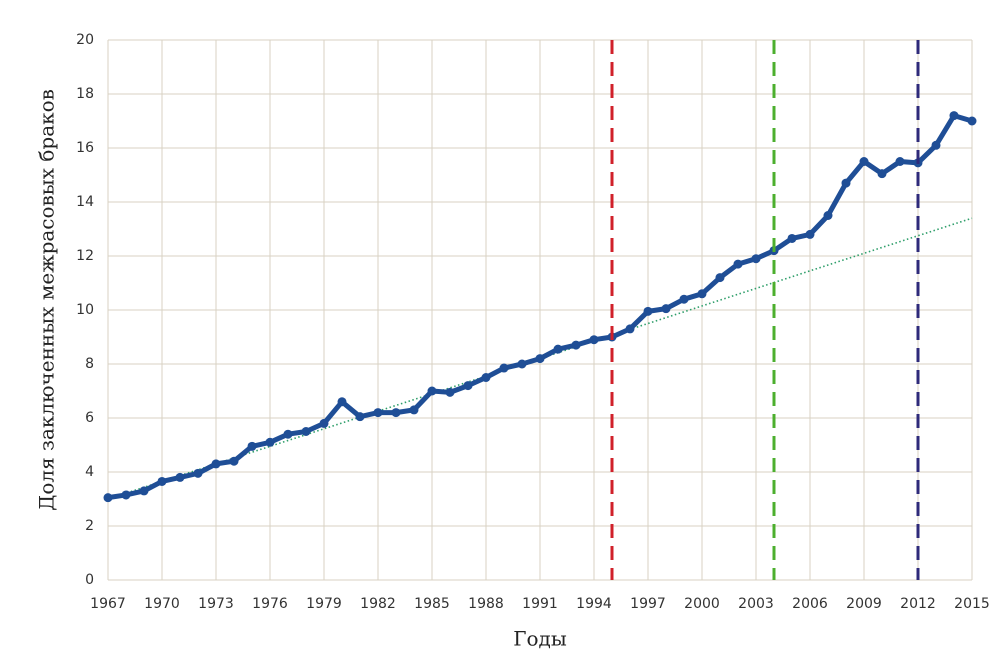  Describe the element at coordinates (594, 604) in the screenshot. I see `x-tick-label: 1994` at that location.